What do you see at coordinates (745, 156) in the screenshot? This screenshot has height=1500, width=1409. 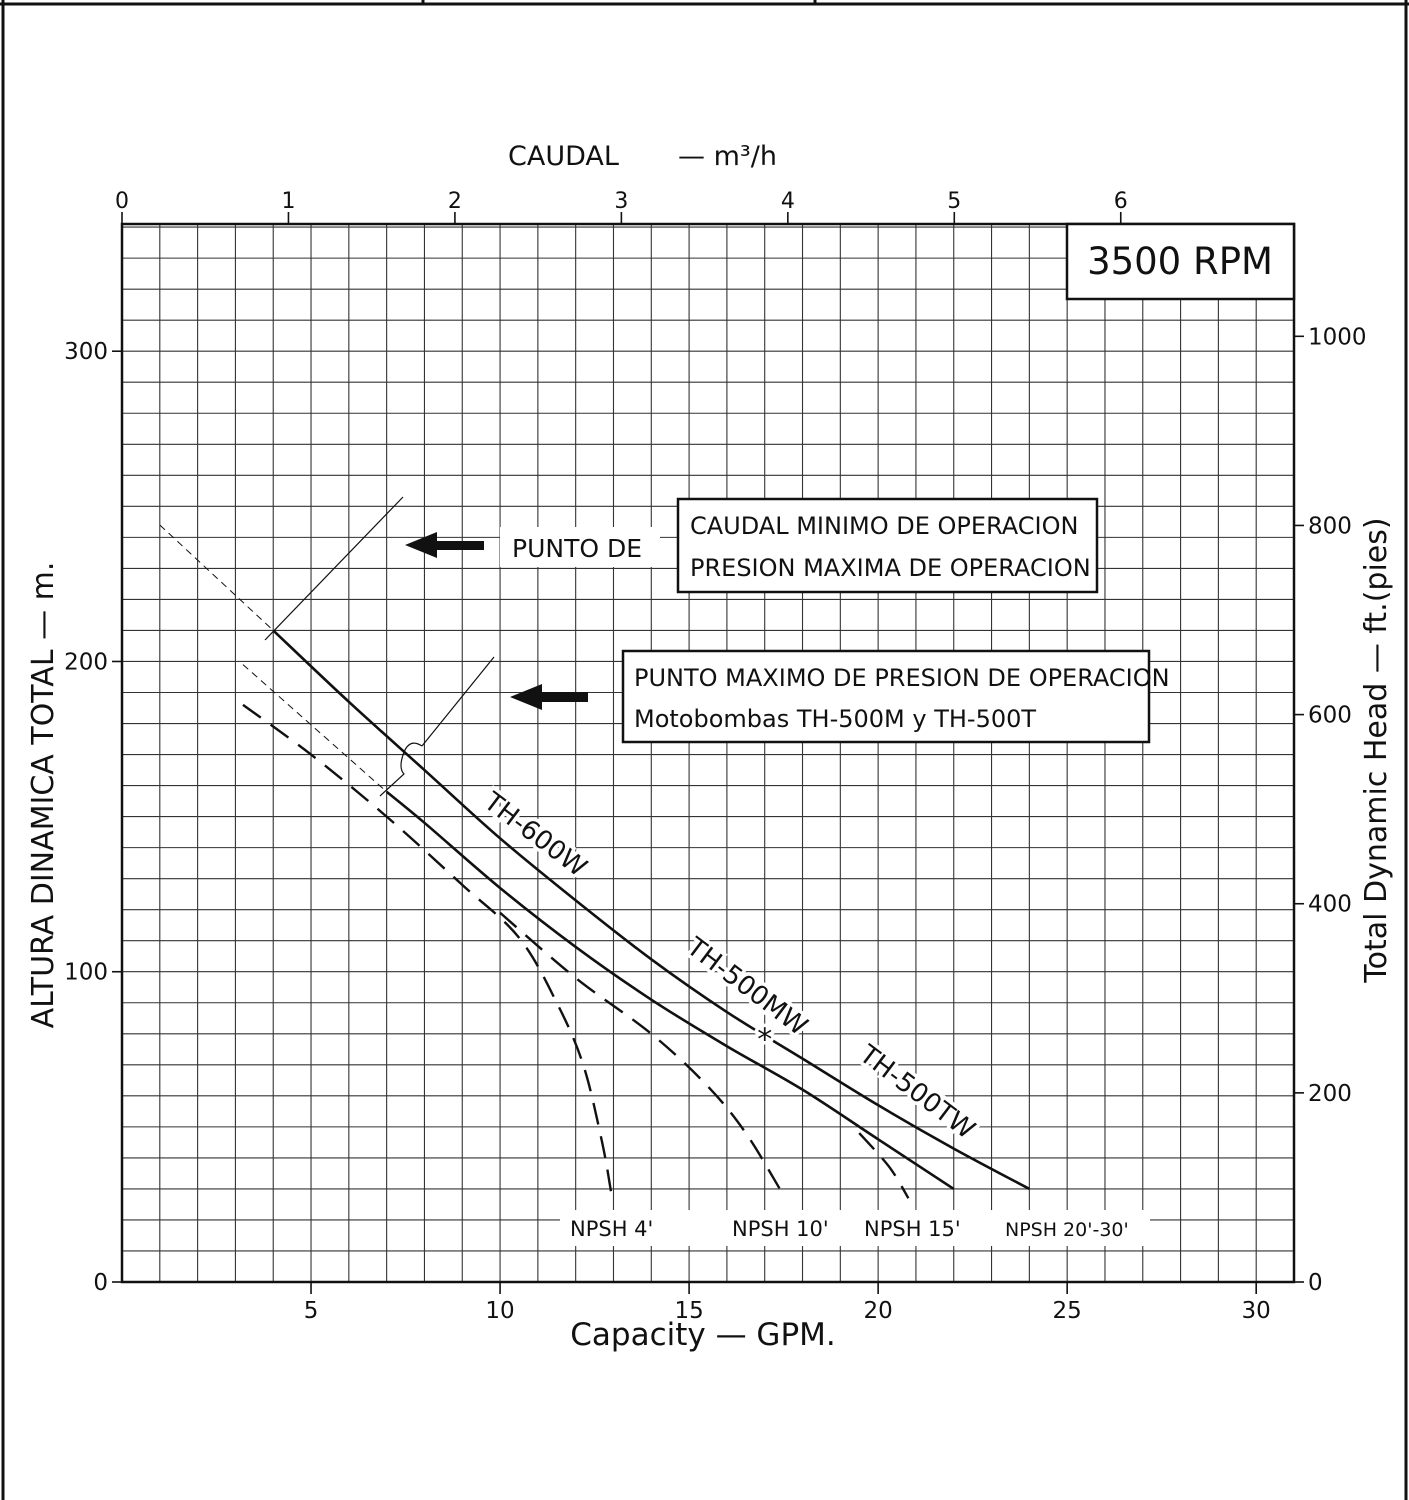 I see `x-top-axis-unit-text: m³/h` at bounding box center [745, 156].